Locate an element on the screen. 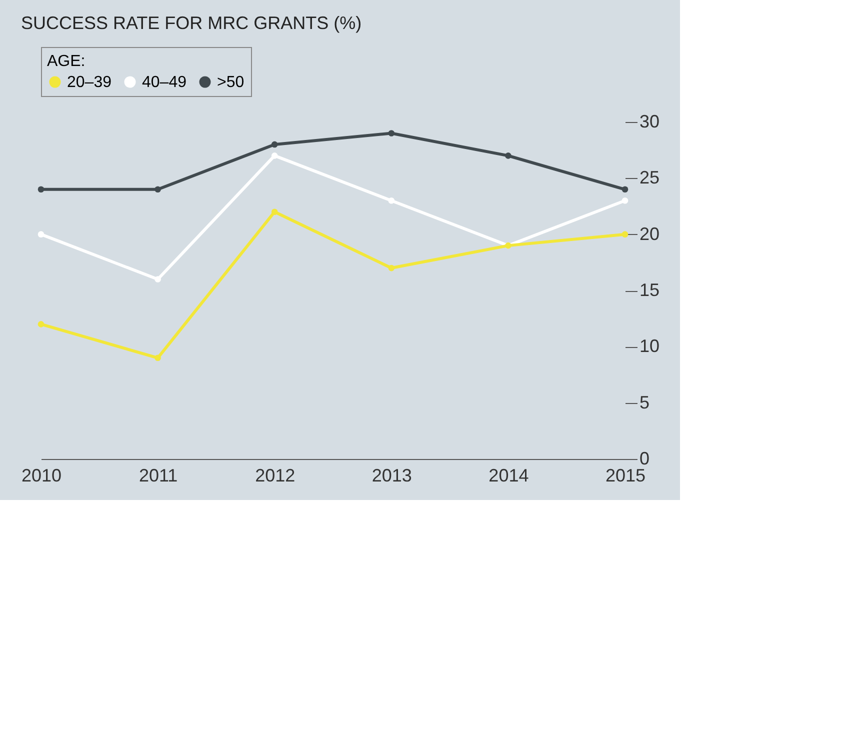  legend-label: 20–39 is located at coordinates (89, 82).